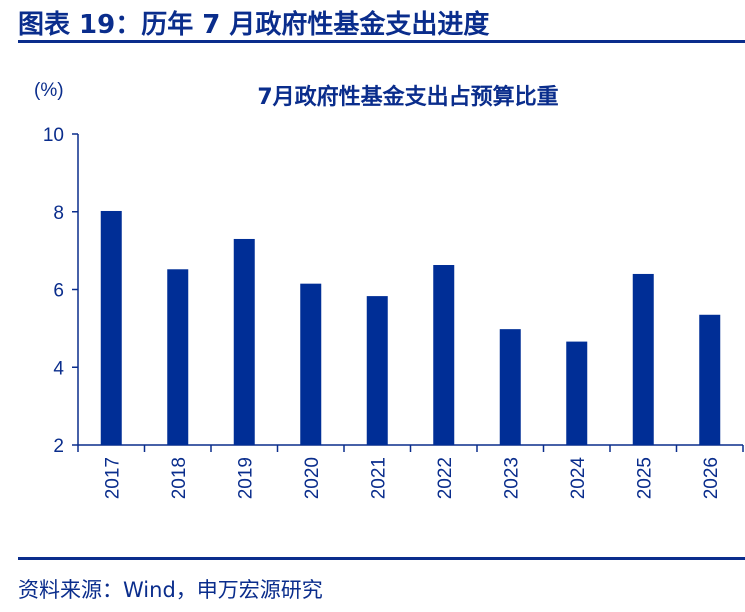 The image size is (745, 612). I want to click on bar-2026, so click(710, 379).